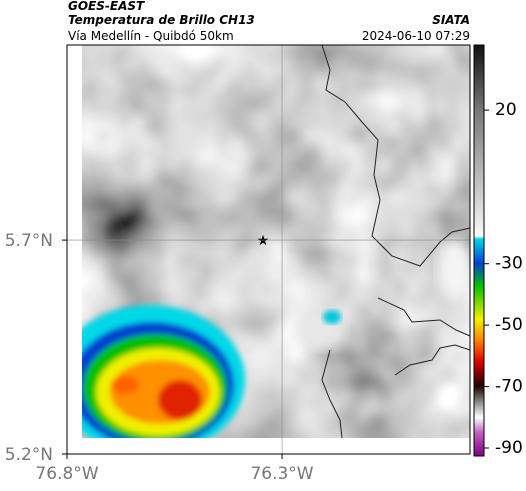  I want to click on y-tick-label: 5.2°N, so click(29, 455).